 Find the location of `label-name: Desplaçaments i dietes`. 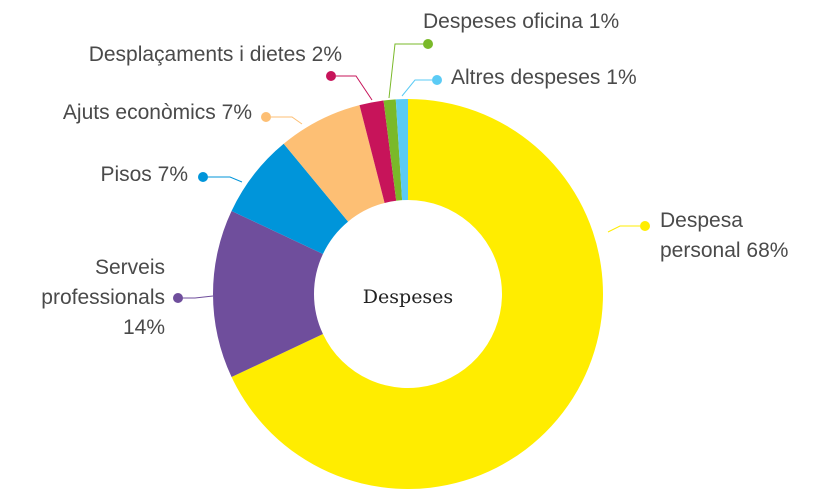

label-name: Desplaçaments i dietes is located at coordinates (197, 54).